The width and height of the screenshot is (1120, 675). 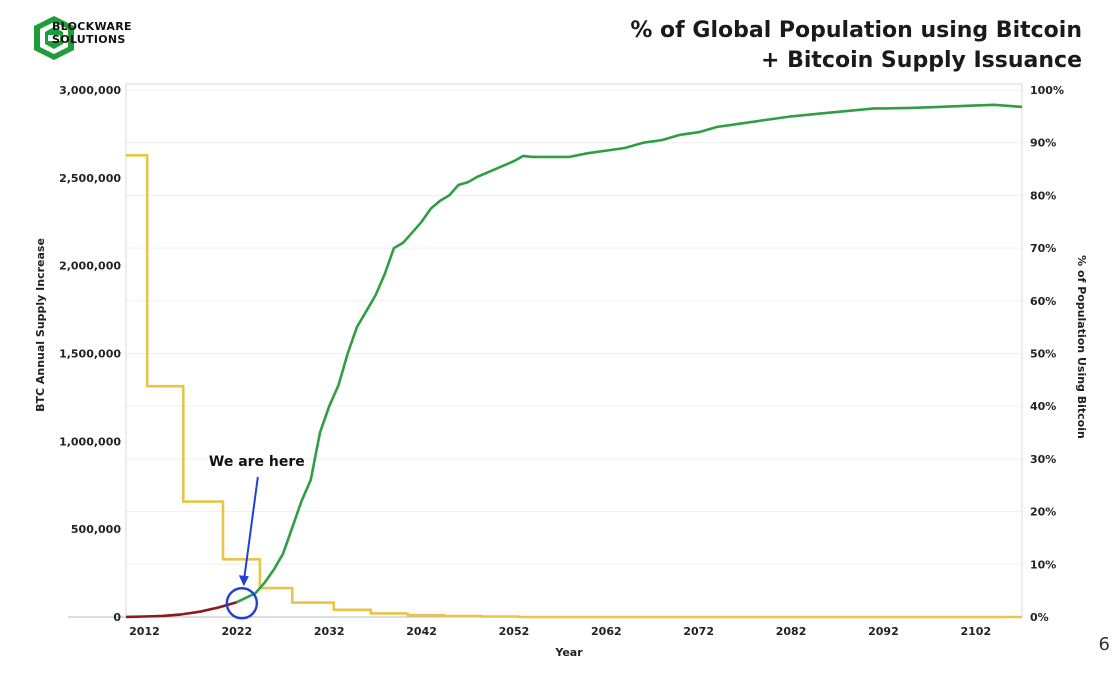 What do you see at coordinates (1043, 459) in the screenshot?
I see `right-tick-label: 30%` at bounding box center [1043, 459].